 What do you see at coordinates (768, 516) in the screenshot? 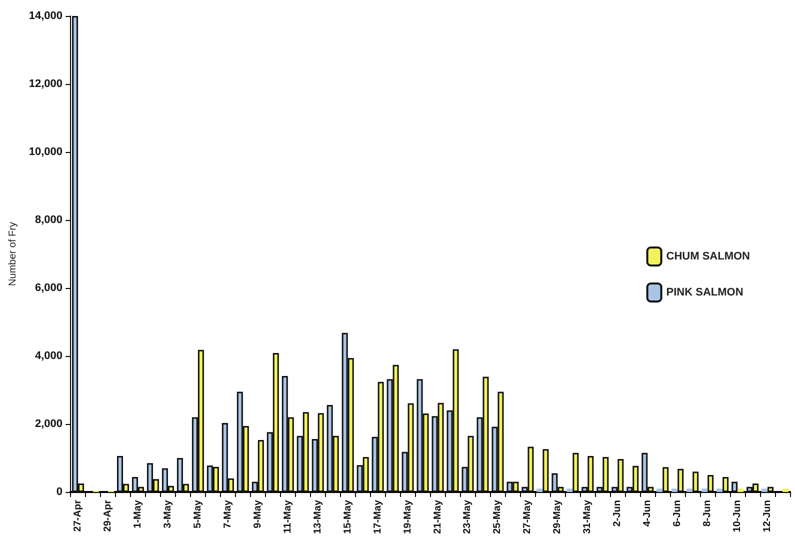
I see `x-tick-label: 12-Jun` at bounding box center [768, 516].